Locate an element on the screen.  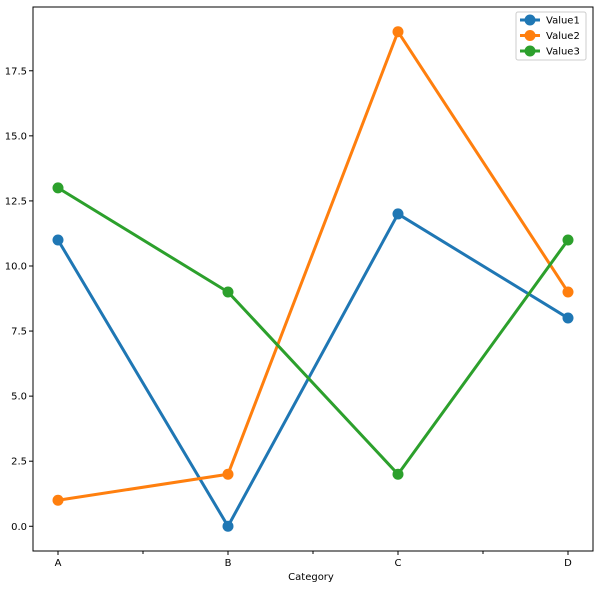
y-tick-label: 0.0 is located at coordinates (19, 527).